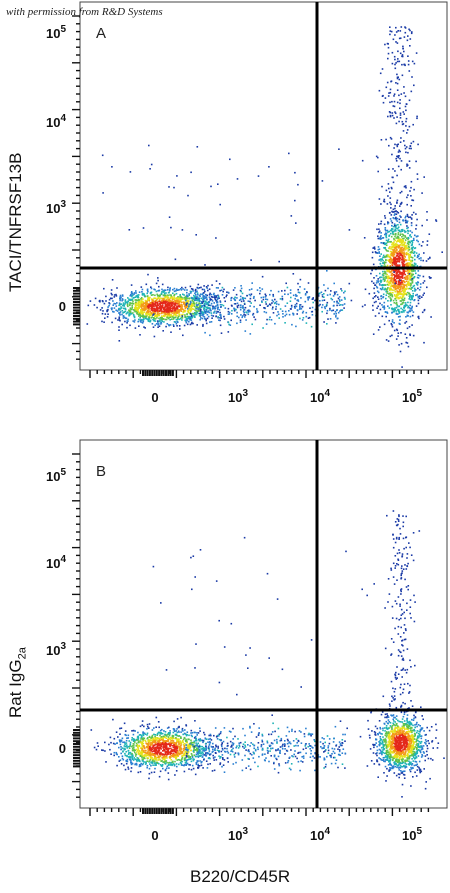 The image size is (450, 893). Describe the element at coordinates (101, 471) in the screenshot. I see `panel-letter: B` at that location.